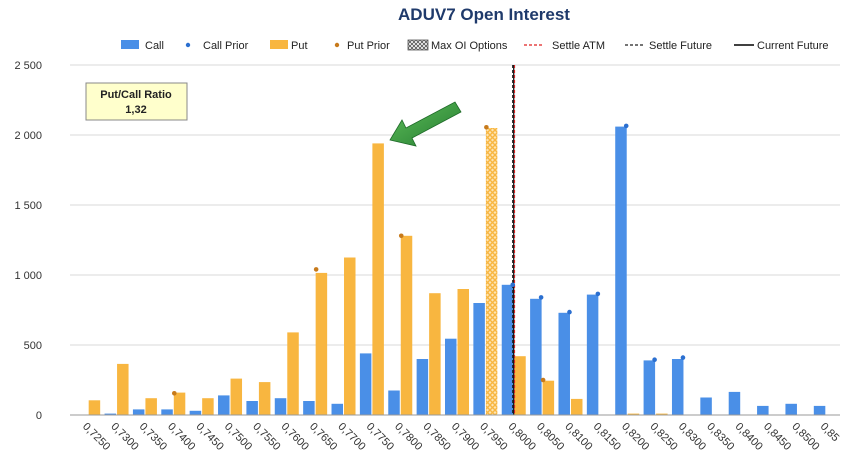 Image resolution: width=851 pixels, height=467 pixels. I want to click on x-tick-label: 0,8100, so click(578, 437).